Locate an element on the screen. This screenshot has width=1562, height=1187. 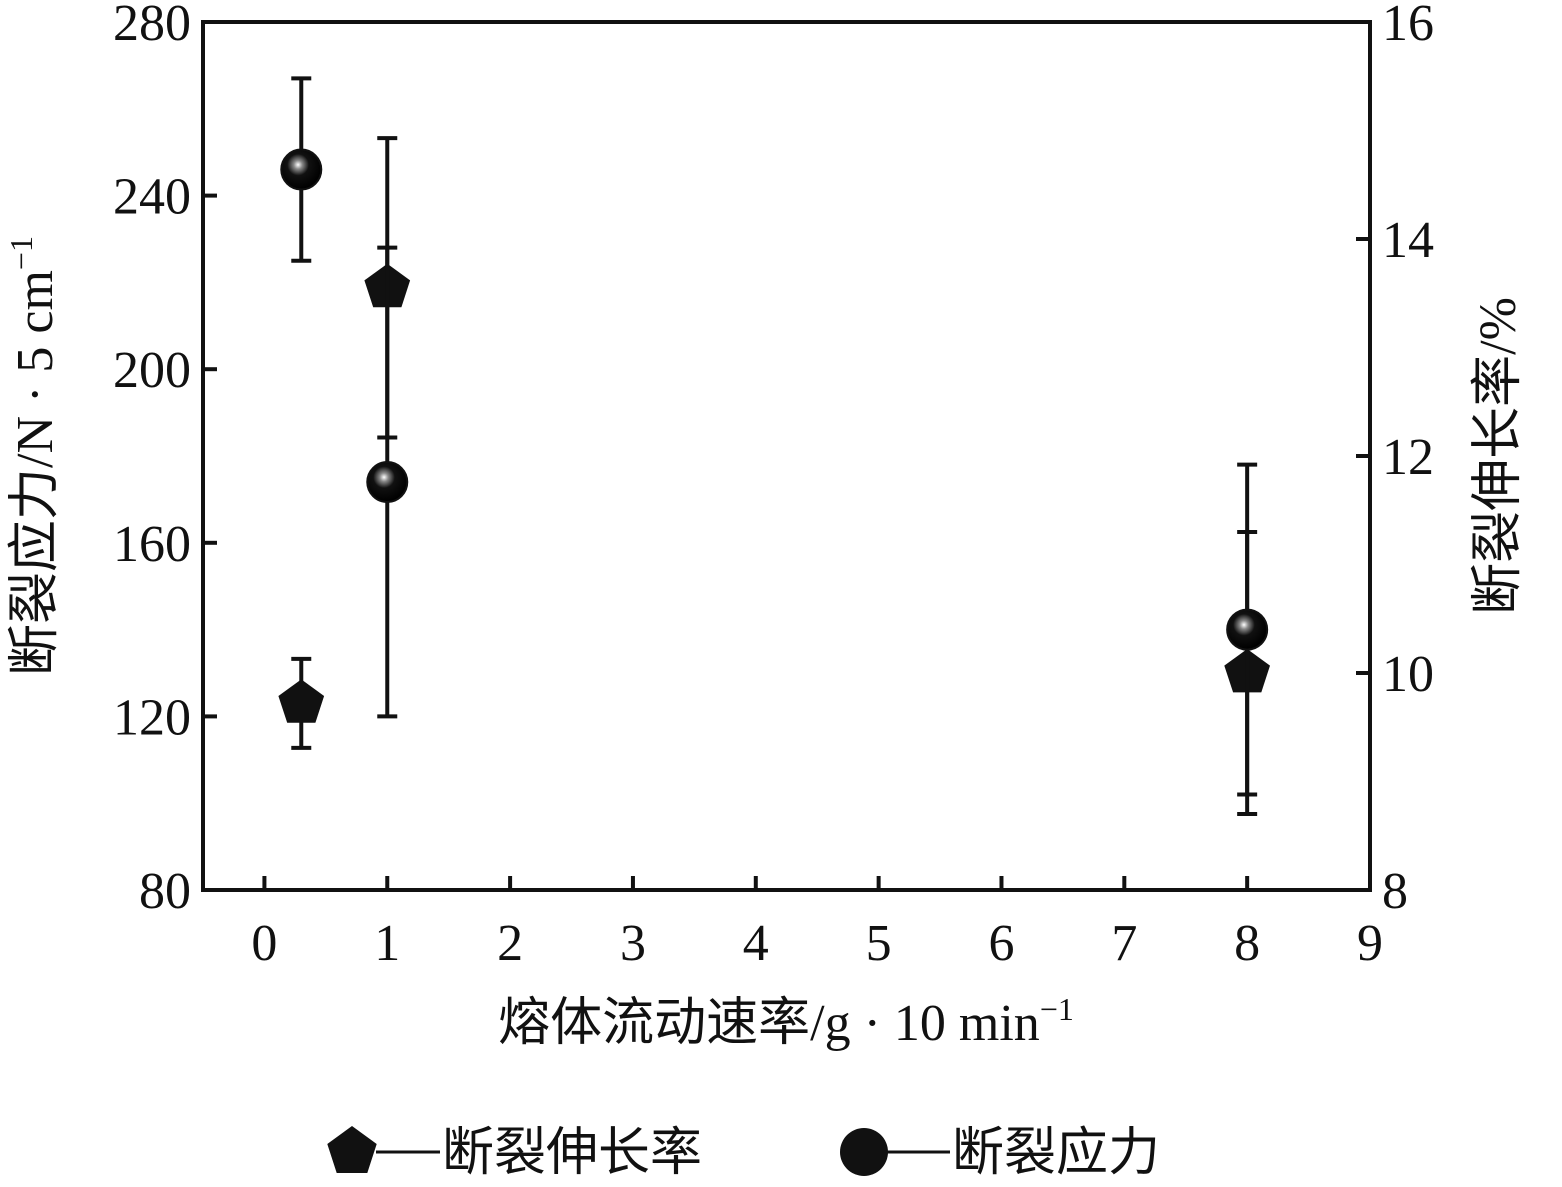
y-axis-label-sup: −1 is located at coordinates (21, 253).